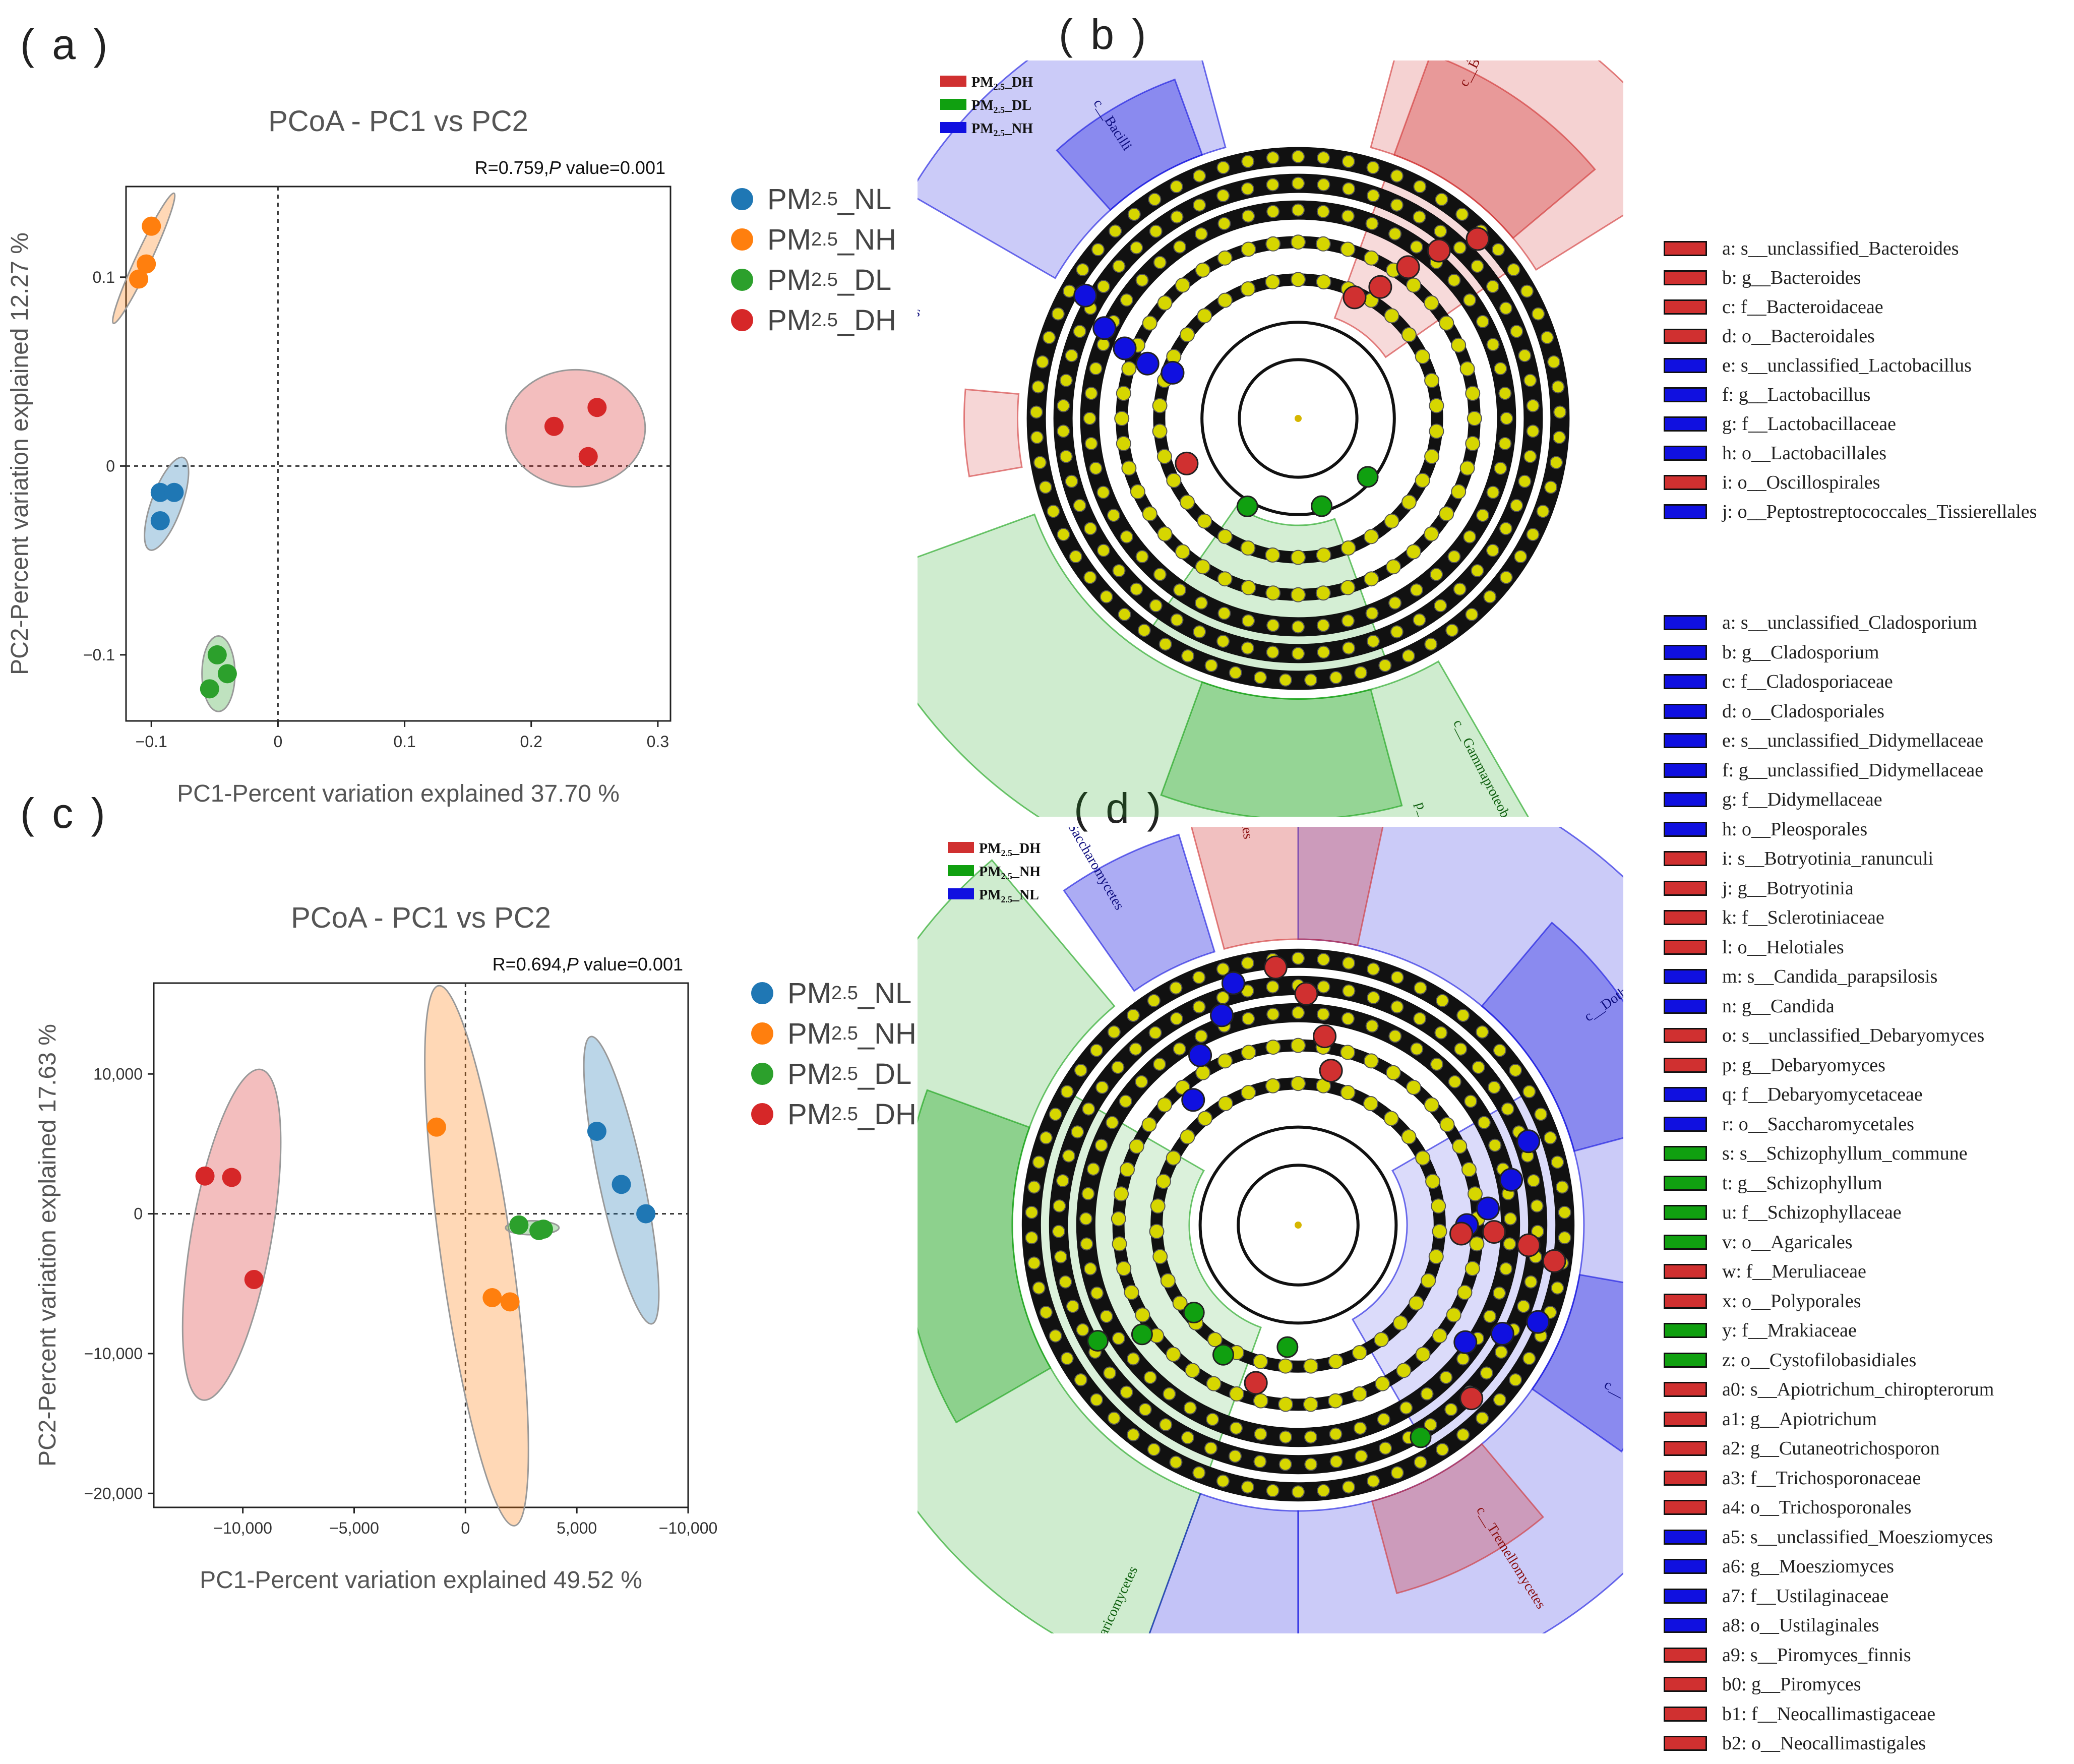 This screenshot has height=1764, width=2074. What do you see at coordinates (999, 110) in the screenshot?
I see `clado-b-legend-sub: 2.5` at bounding box center [999, 110].